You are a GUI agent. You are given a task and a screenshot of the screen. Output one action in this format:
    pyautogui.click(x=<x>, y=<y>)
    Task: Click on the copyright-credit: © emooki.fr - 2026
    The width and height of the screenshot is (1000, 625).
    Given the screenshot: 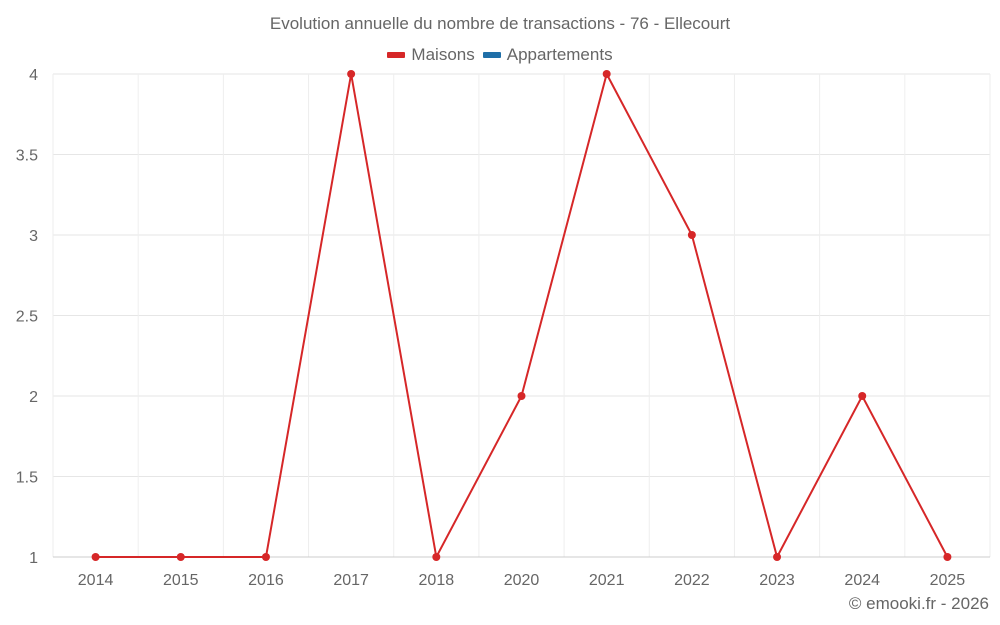 What is the action you would take?
    pyautogui.click(x=918, y=603)
    